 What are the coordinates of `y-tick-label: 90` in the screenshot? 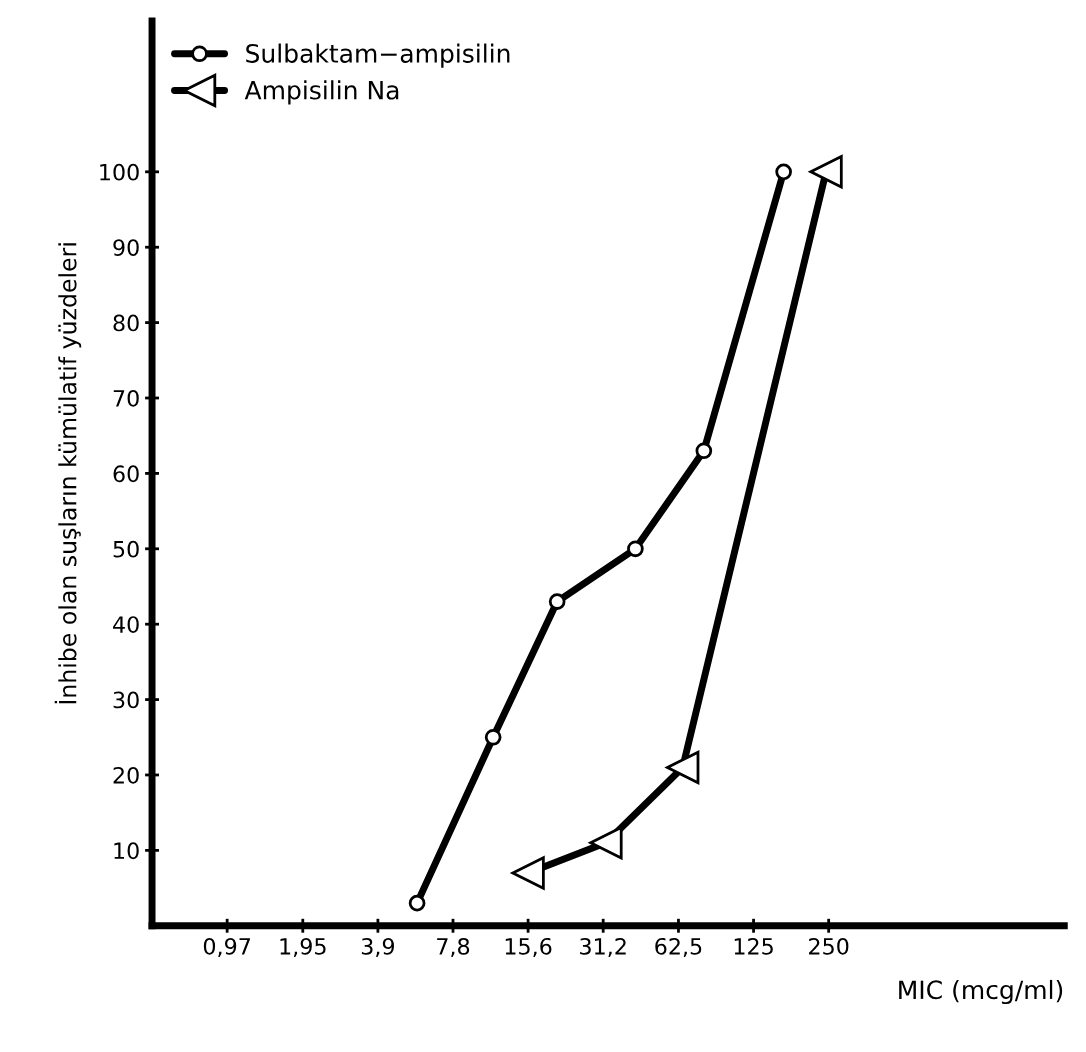 It's located at (126, 247).